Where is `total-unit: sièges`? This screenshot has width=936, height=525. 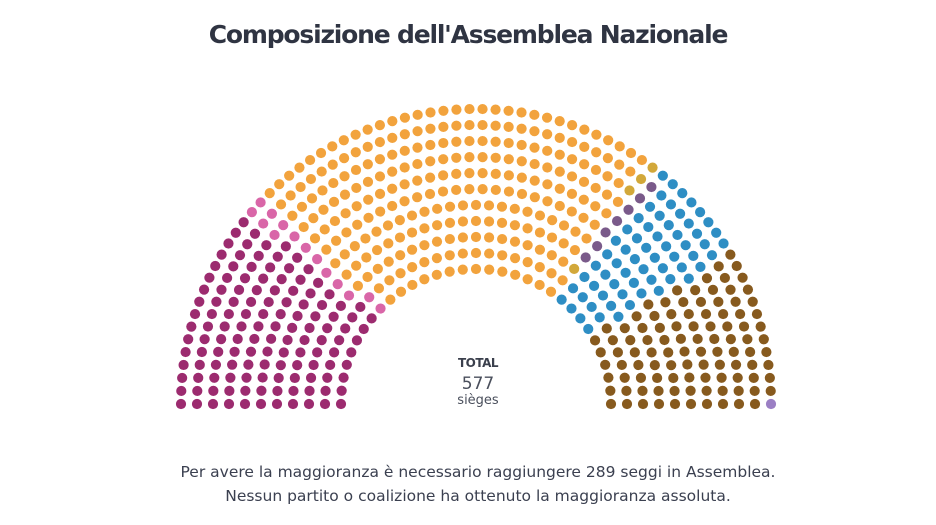 total-unit: sièges is located at coordinates (478, 400).